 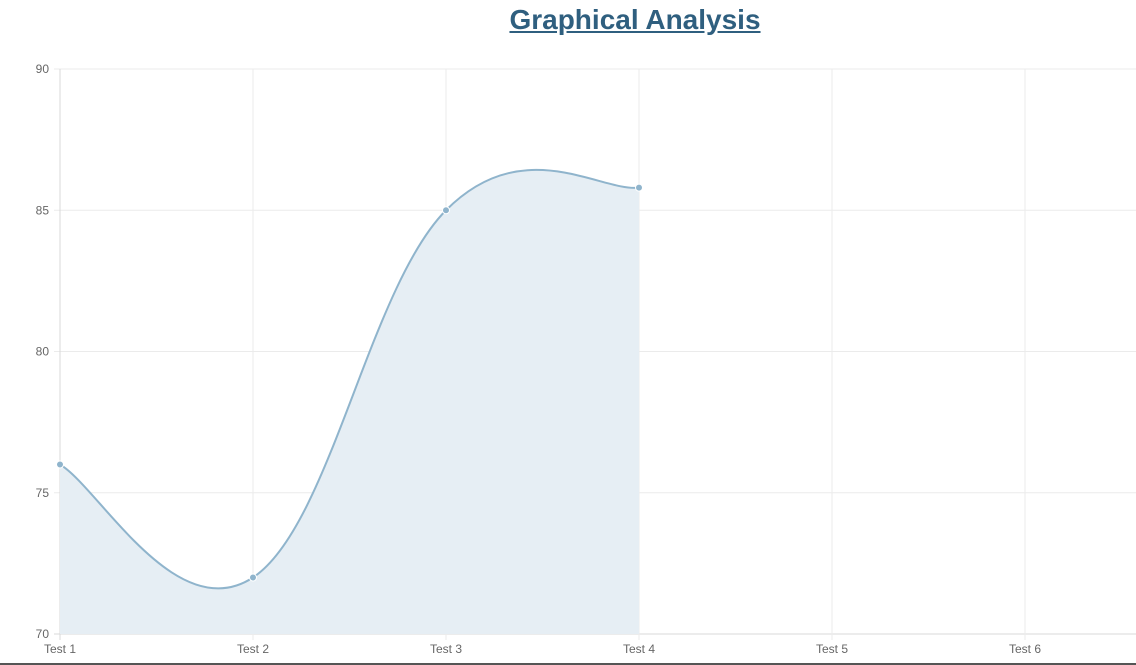 I want to click on x-tick-label: Test 1, so click(x=60, y=649).